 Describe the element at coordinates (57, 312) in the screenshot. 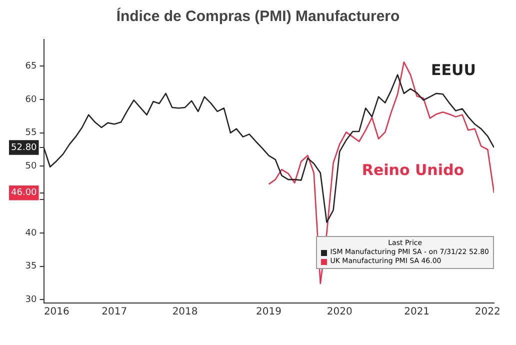

I see `x-tick-label: 2016` at that location.